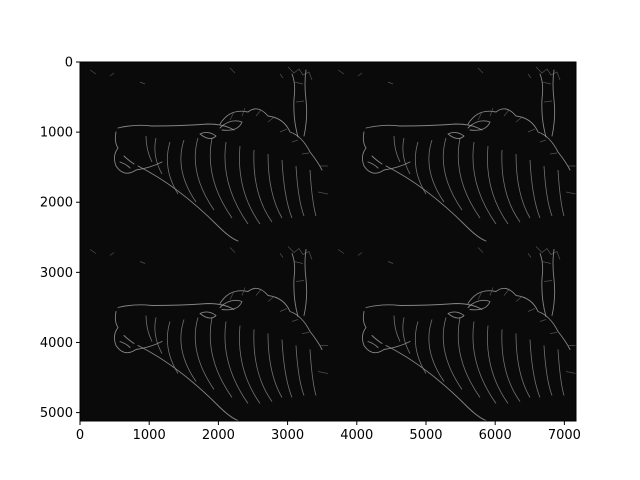  Describe the element at coordinates (328, 432) in the screenshot. I see `x-axis: 0 1000 2000 3000 4000 5000 6000 7000` at that location.